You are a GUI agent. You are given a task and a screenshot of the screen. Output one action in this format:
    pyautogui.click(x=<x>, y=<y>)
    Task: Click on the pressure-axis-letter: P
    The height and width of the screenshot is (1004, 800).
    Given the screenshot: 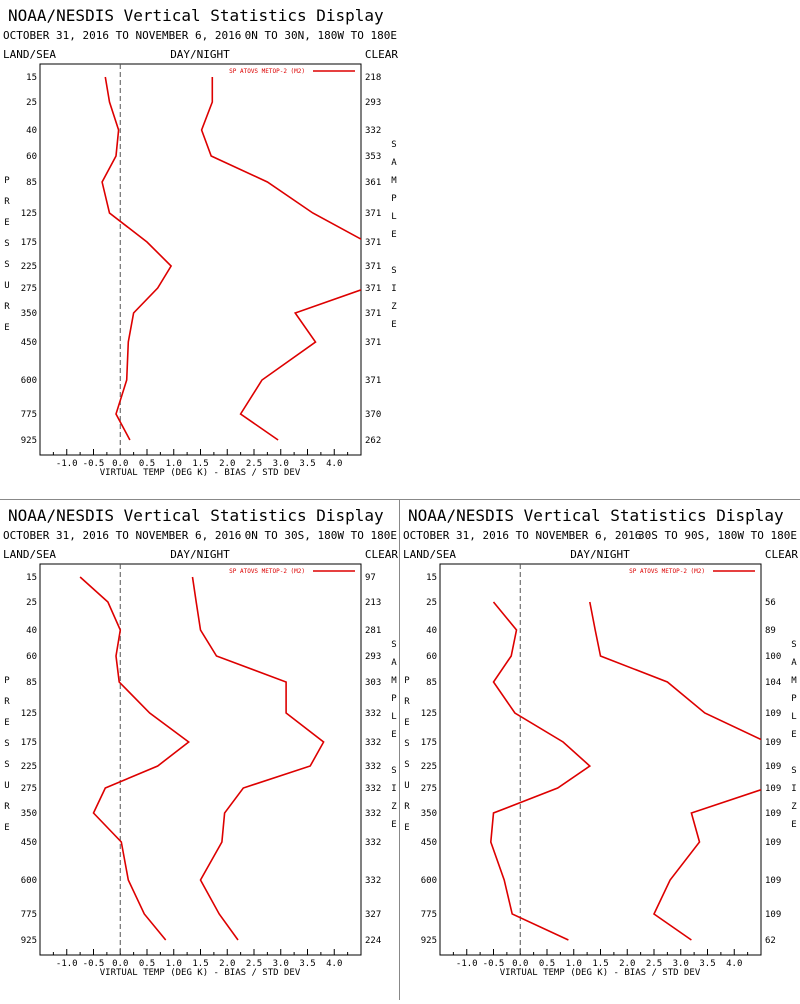 What is the action you would take?
    pyautogui.click(x=7, y=181)
    